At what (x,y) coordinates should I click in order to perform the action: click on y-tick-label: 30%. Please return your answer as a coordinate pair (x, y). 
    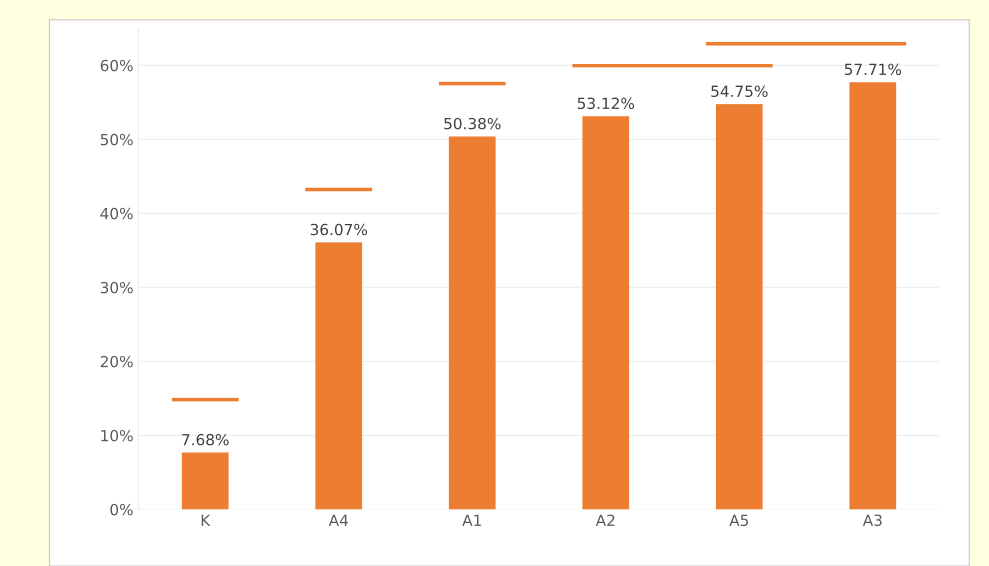
    Looking at the image, I should click on (116, 288).